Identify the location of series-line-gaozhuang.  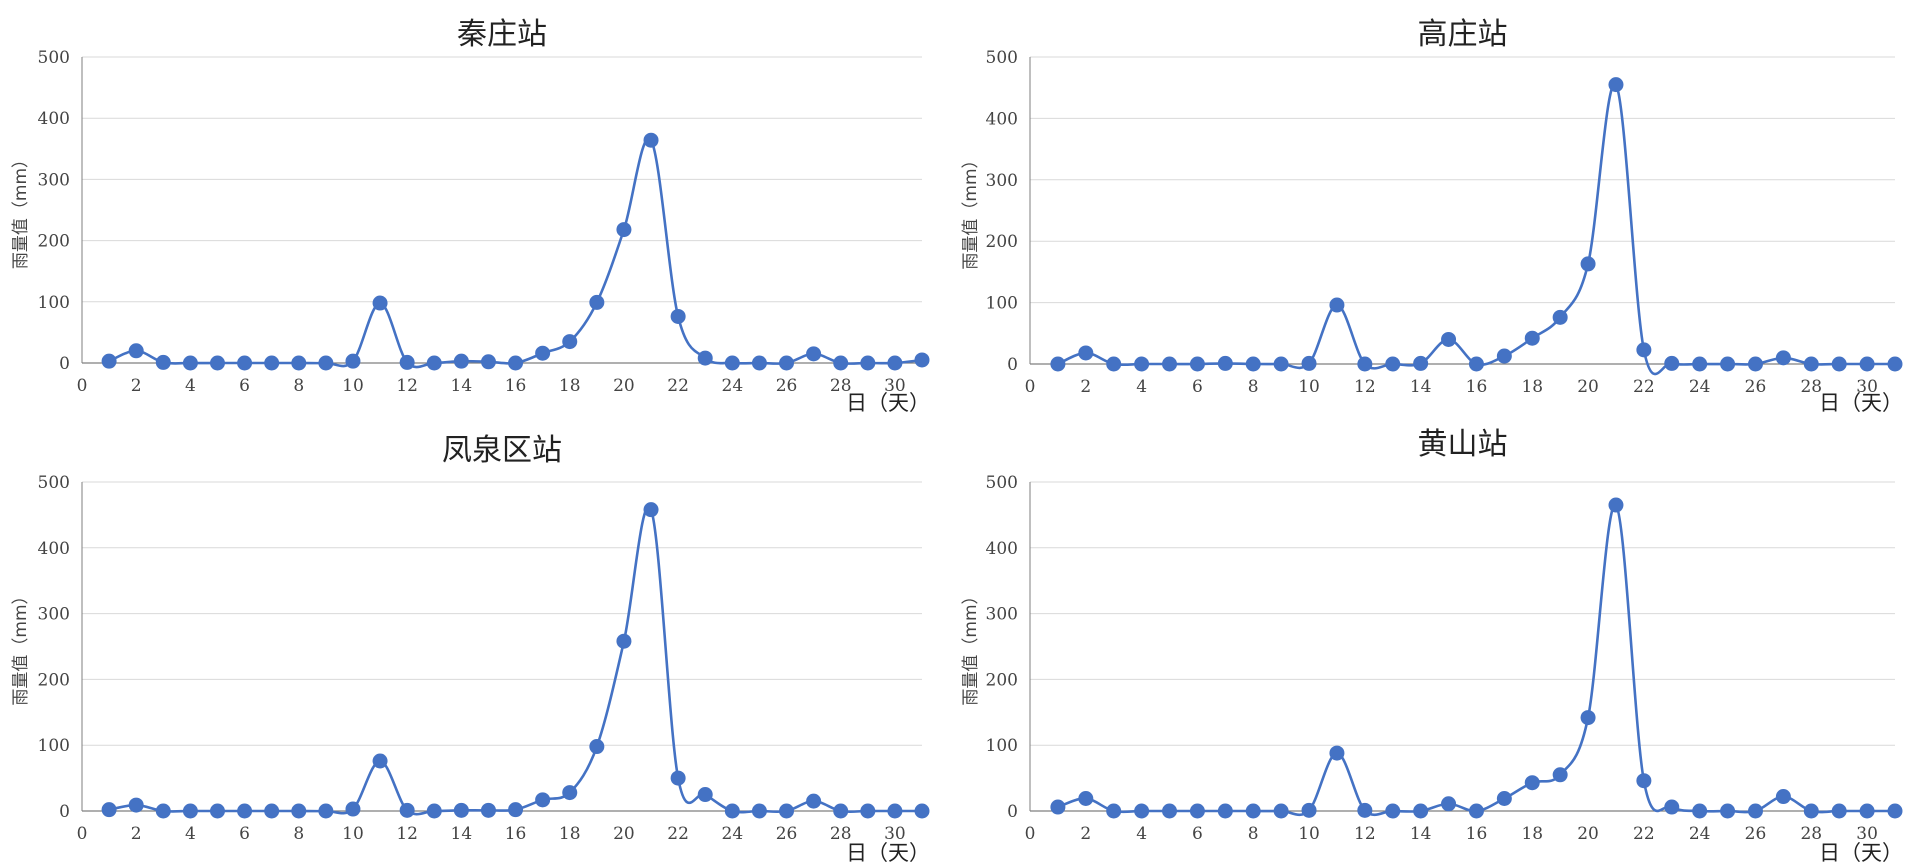
(1476, 229).